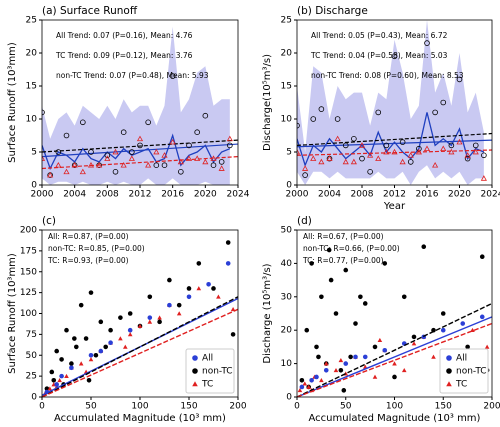  What do you see at coordinates (394, 152) in the screenshot?
I see `trend-line` at bounding box center [394, 152].